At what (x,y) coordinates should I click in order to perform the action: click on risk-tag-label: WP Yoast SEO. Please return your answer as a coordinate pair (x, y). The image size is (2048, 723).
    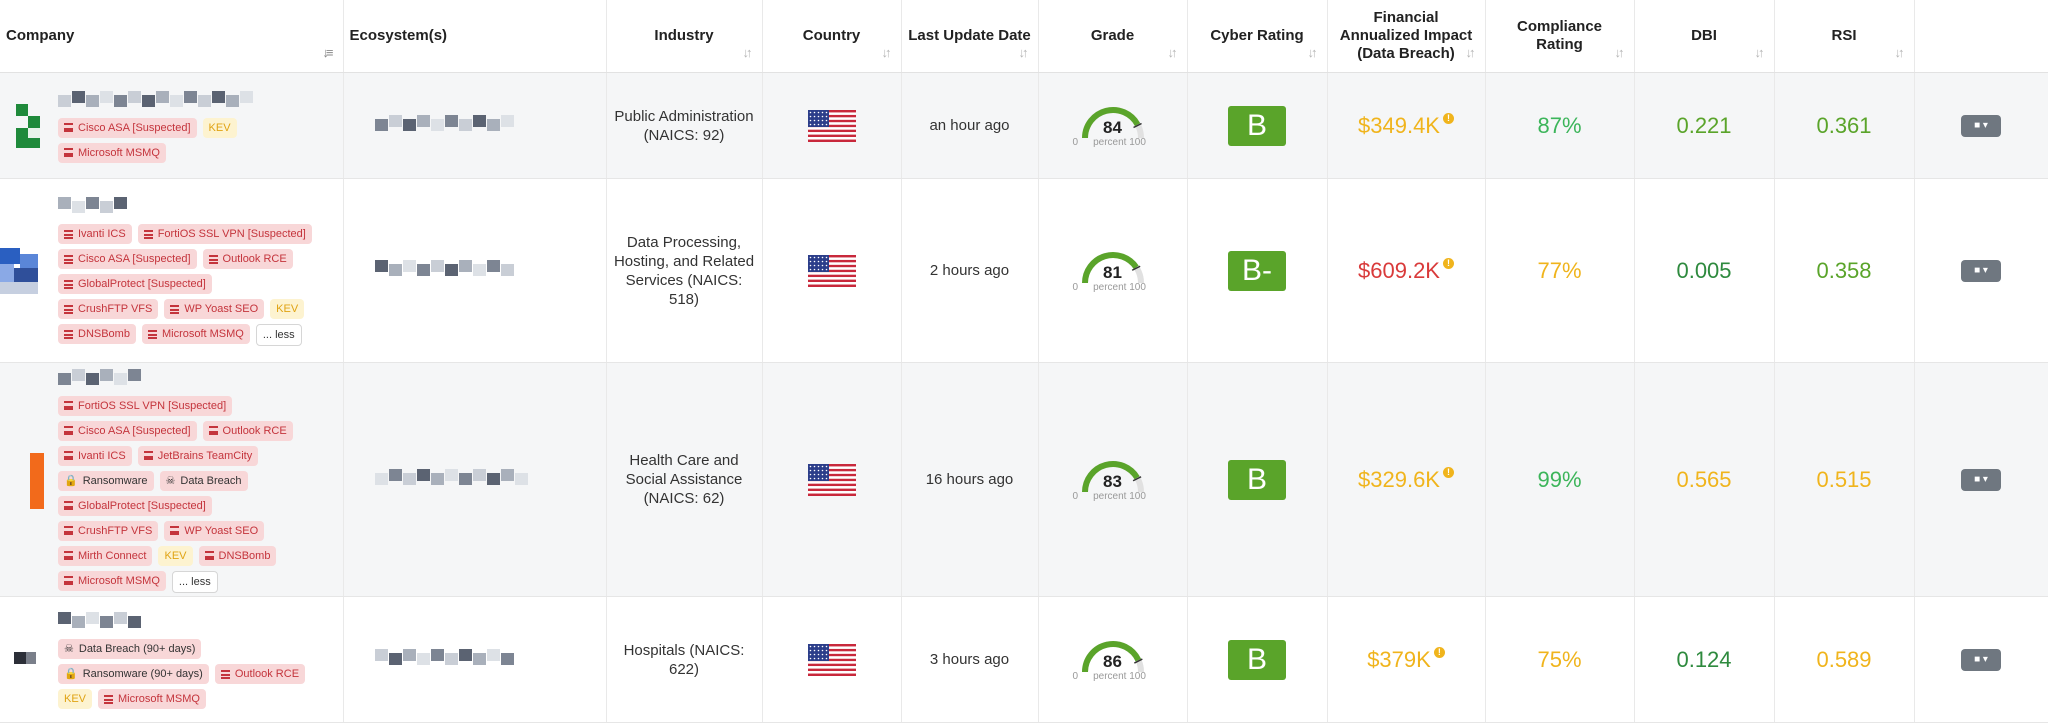
    Looking at the image, I should click on (221, 309).